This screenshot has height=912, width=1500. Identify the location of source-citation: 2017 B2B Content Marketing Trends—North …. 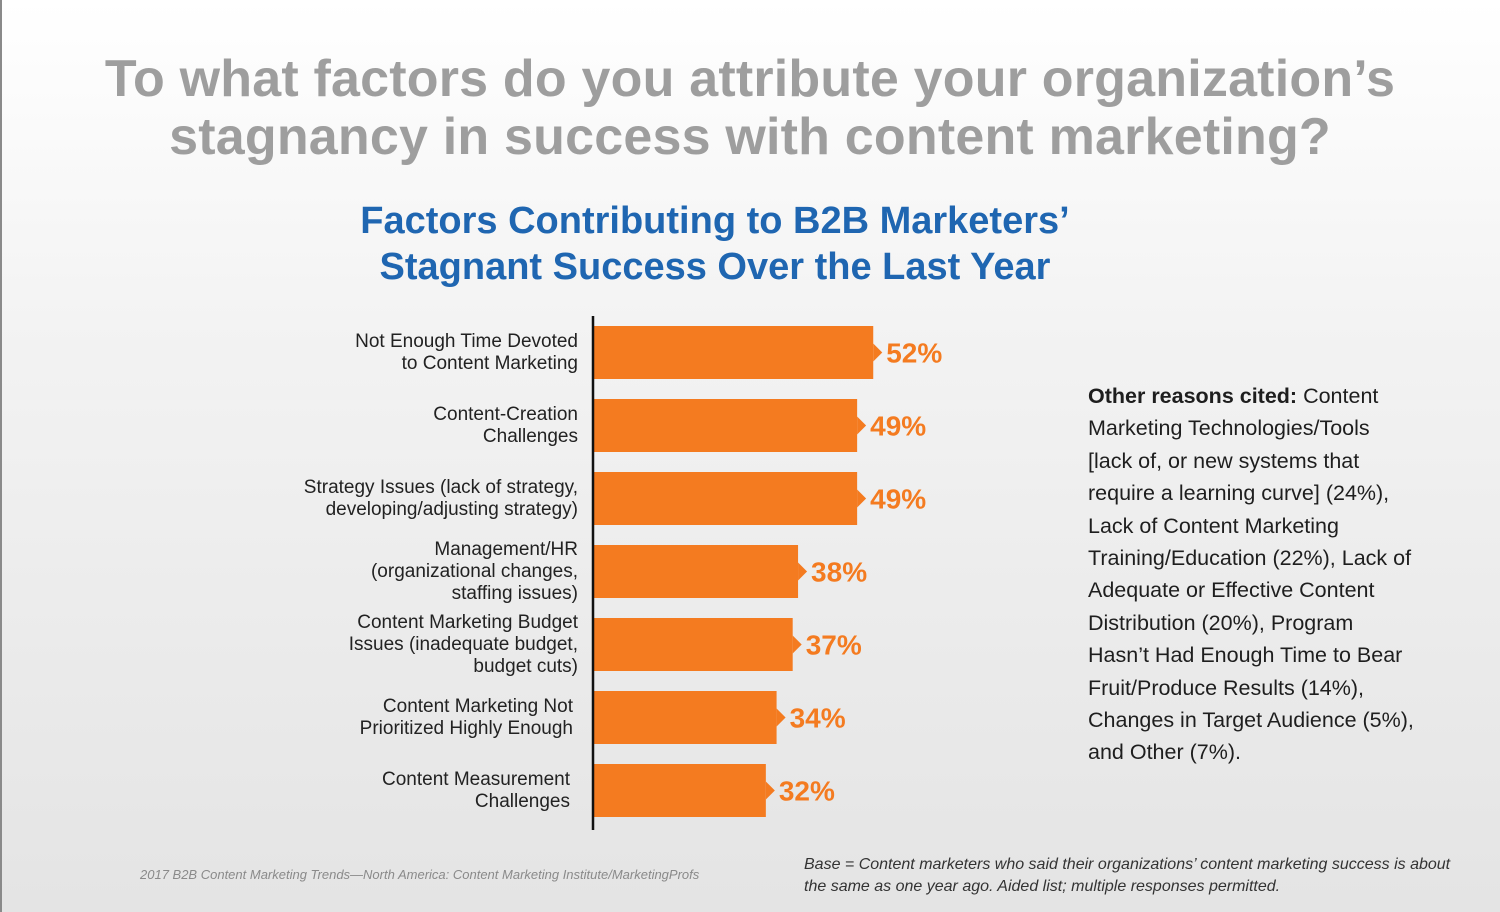
(420, 874).